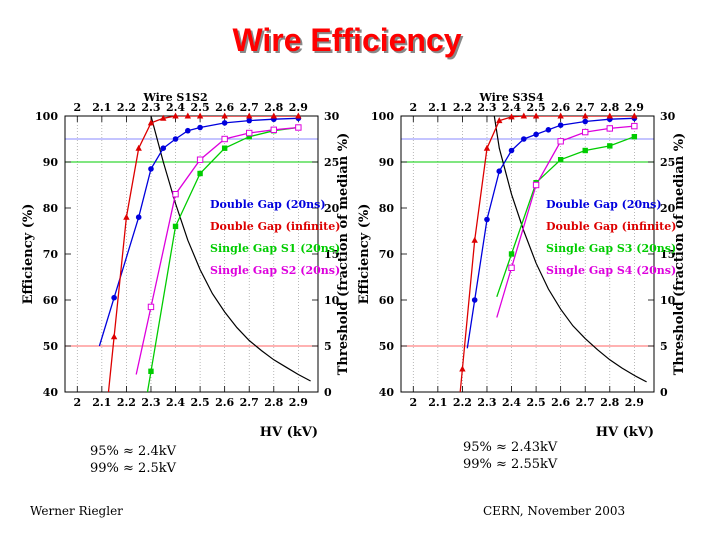 The width and height of the screenshot is (720, 540). Describe the element at coordinates (76, 511) in the screenshot. I see `footer-author: Werner Riegler` at that location.